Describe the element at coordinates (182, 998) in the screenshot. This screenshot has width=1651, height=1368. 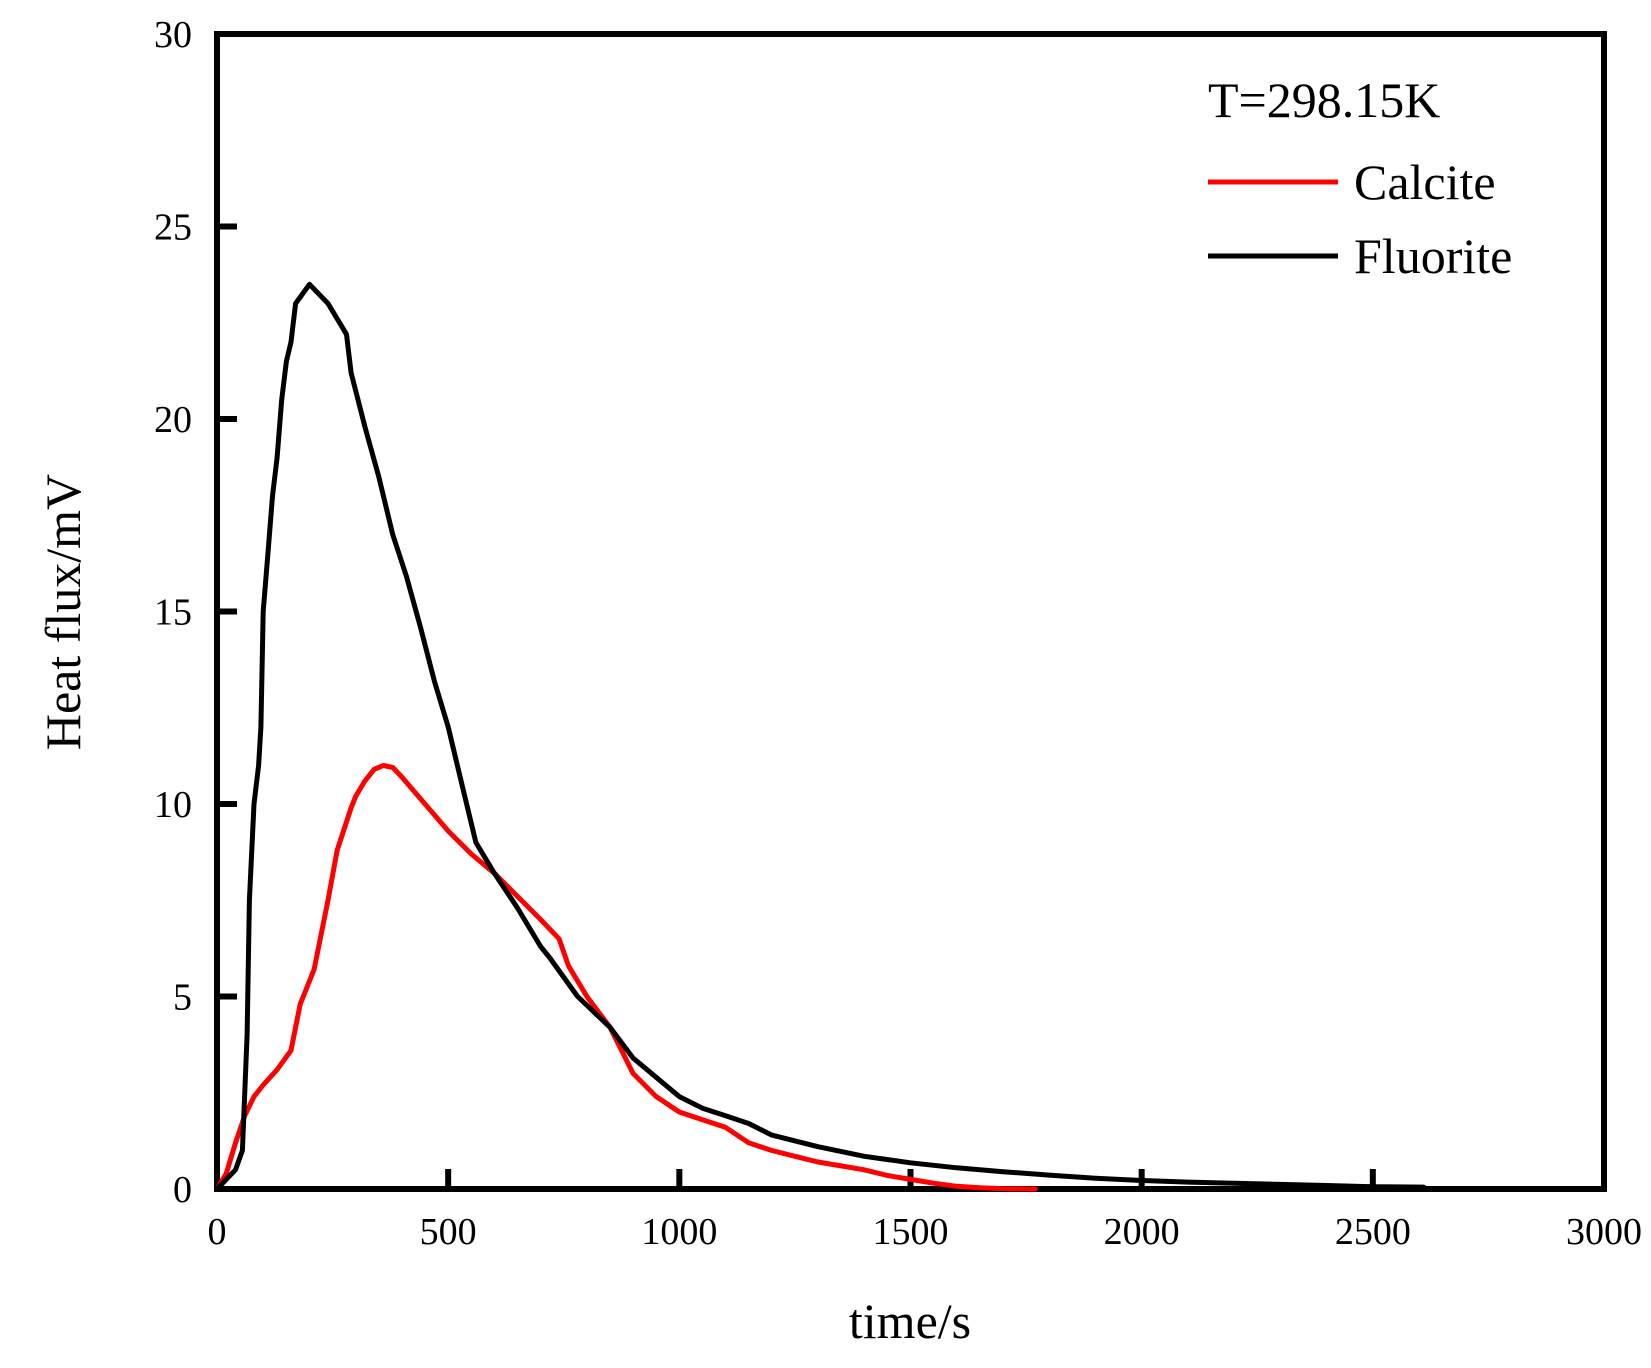
I see `y-tick-label-5: 5` at that location.